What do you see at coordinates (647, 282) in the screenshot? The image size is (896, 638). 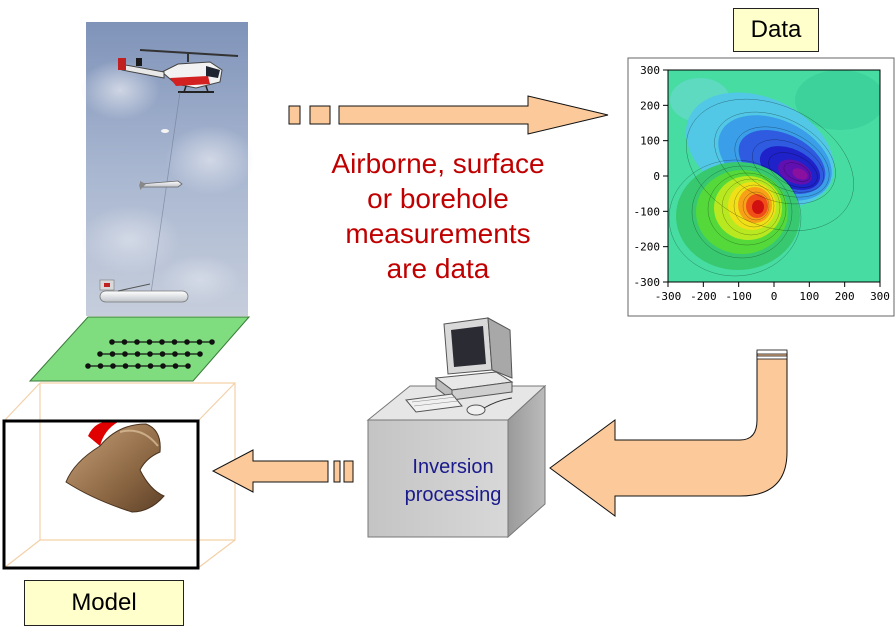 I see `y-tick-label: -300` at bounding box center [647, 282].